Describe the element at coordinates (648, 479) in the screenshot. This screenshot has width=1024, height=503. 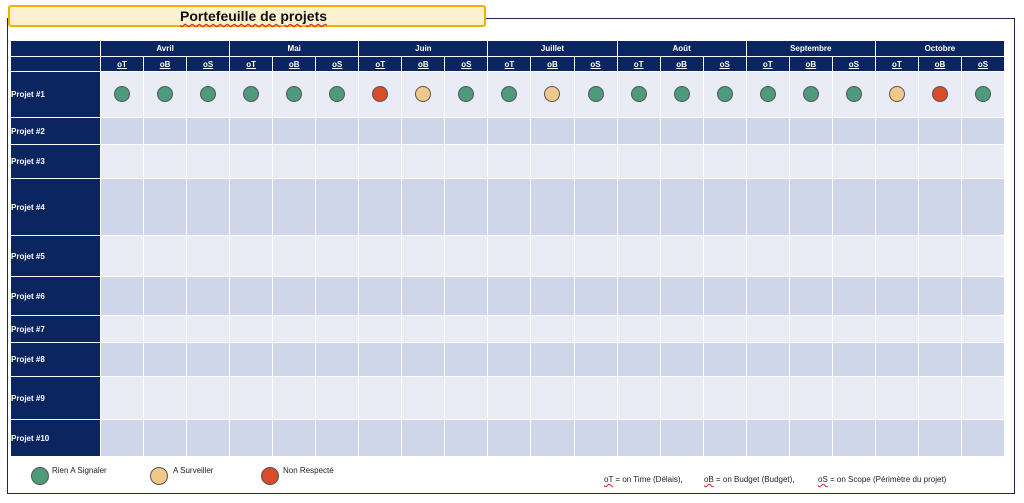
I see `legend-ot-text: = on Time (Délais),` at that location.